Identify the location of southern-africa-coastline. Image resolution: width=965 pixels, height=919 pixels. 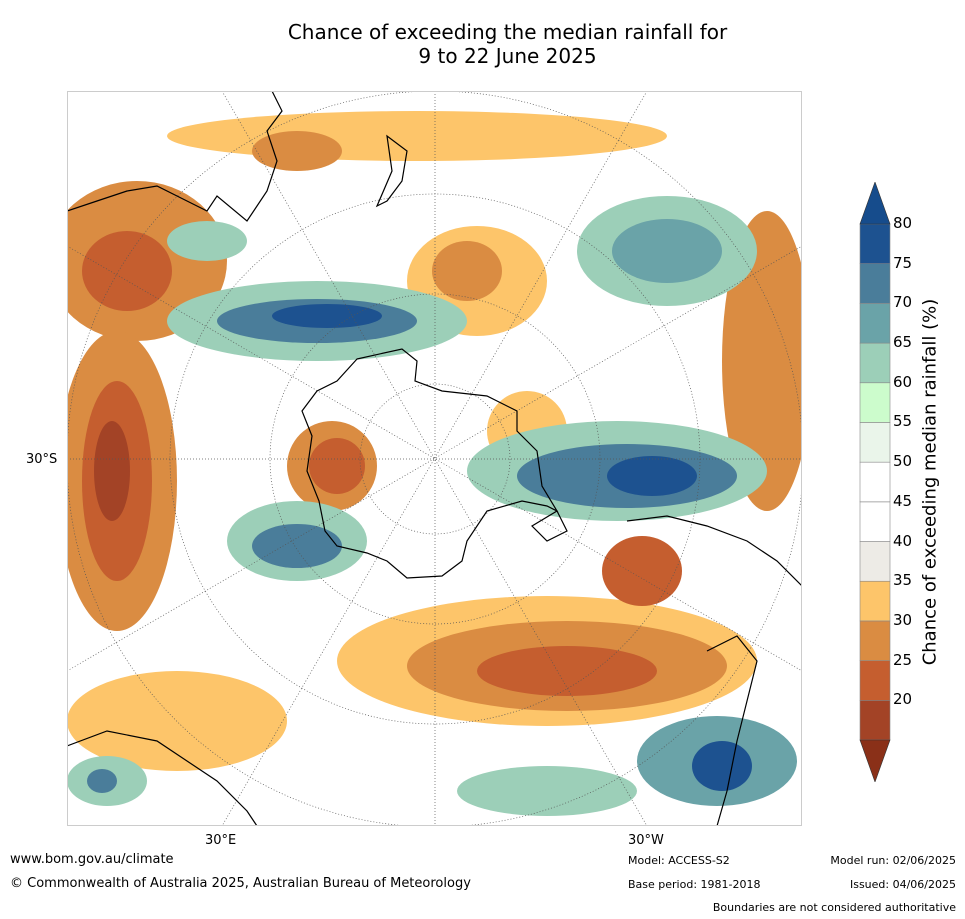
(714, 551).